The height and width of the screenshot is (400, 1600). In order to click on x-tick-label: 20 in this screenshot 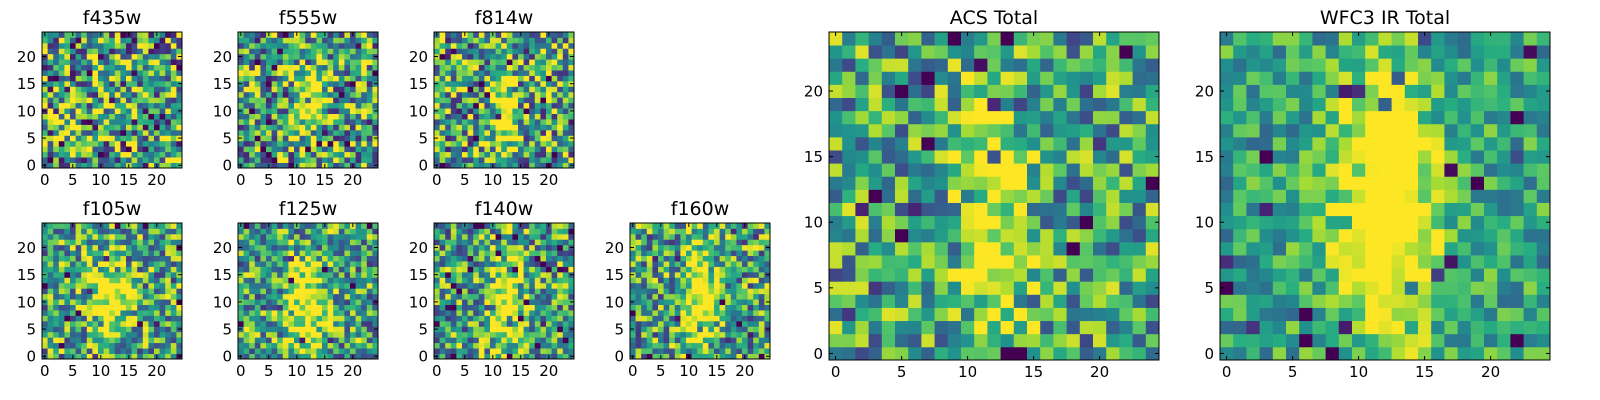, I will do `click(548, 371)`.